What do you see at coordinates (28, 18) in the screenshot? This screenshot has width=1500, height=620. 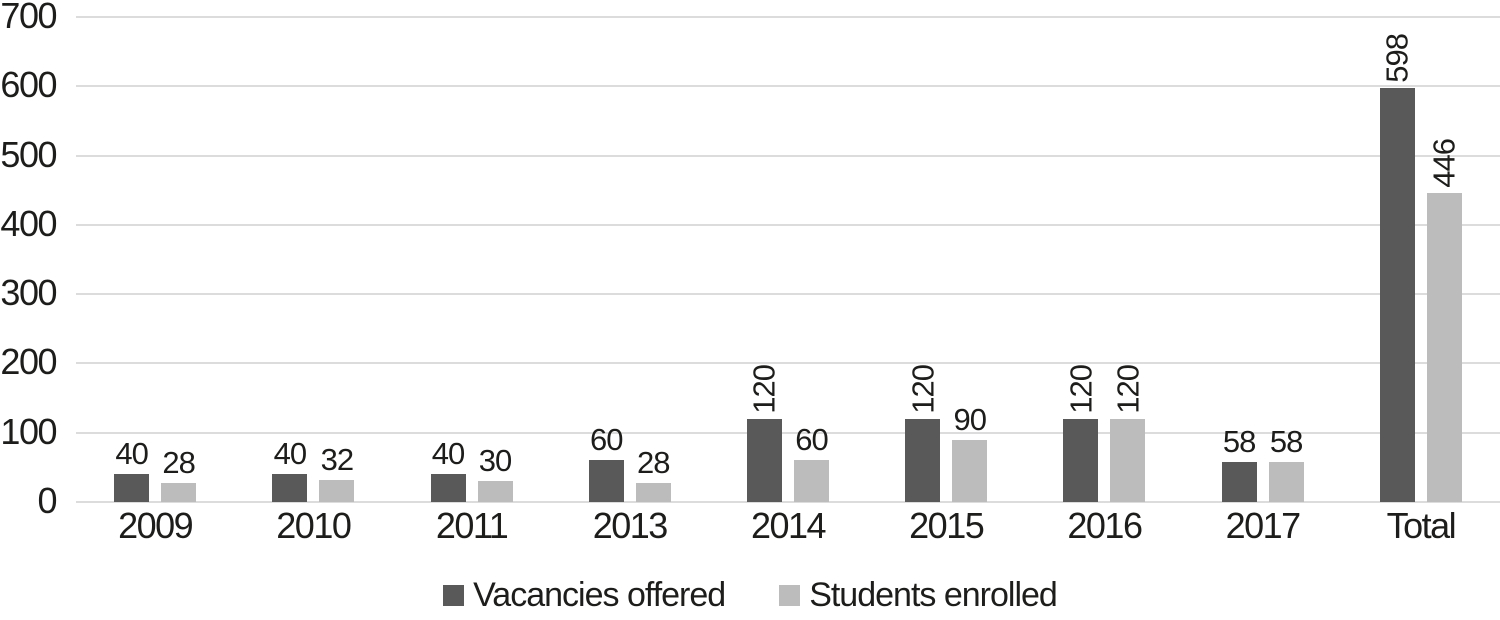 I see `y-tick-label-700: 700` at bounding box center [28, 18].